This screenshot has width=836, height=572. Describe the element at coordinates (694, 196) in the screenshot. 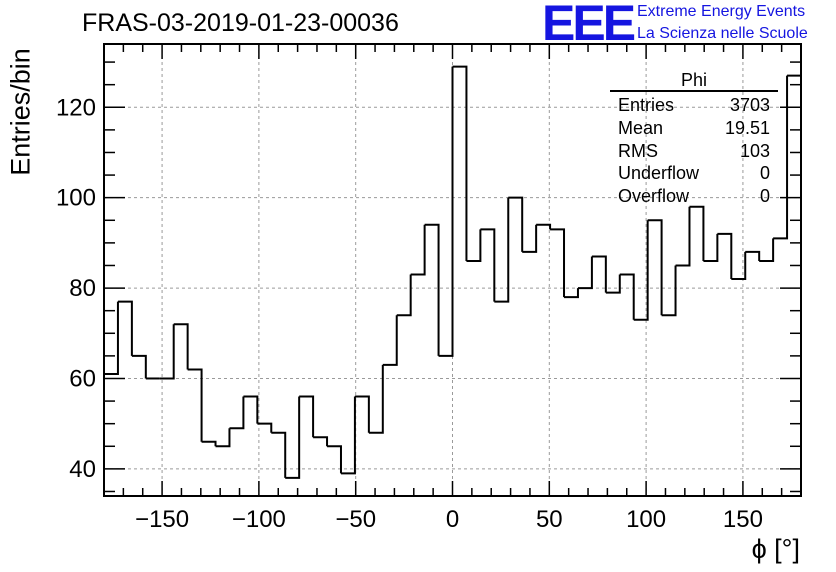

I see `stats-row-overflow: Overflow 0` at that location.